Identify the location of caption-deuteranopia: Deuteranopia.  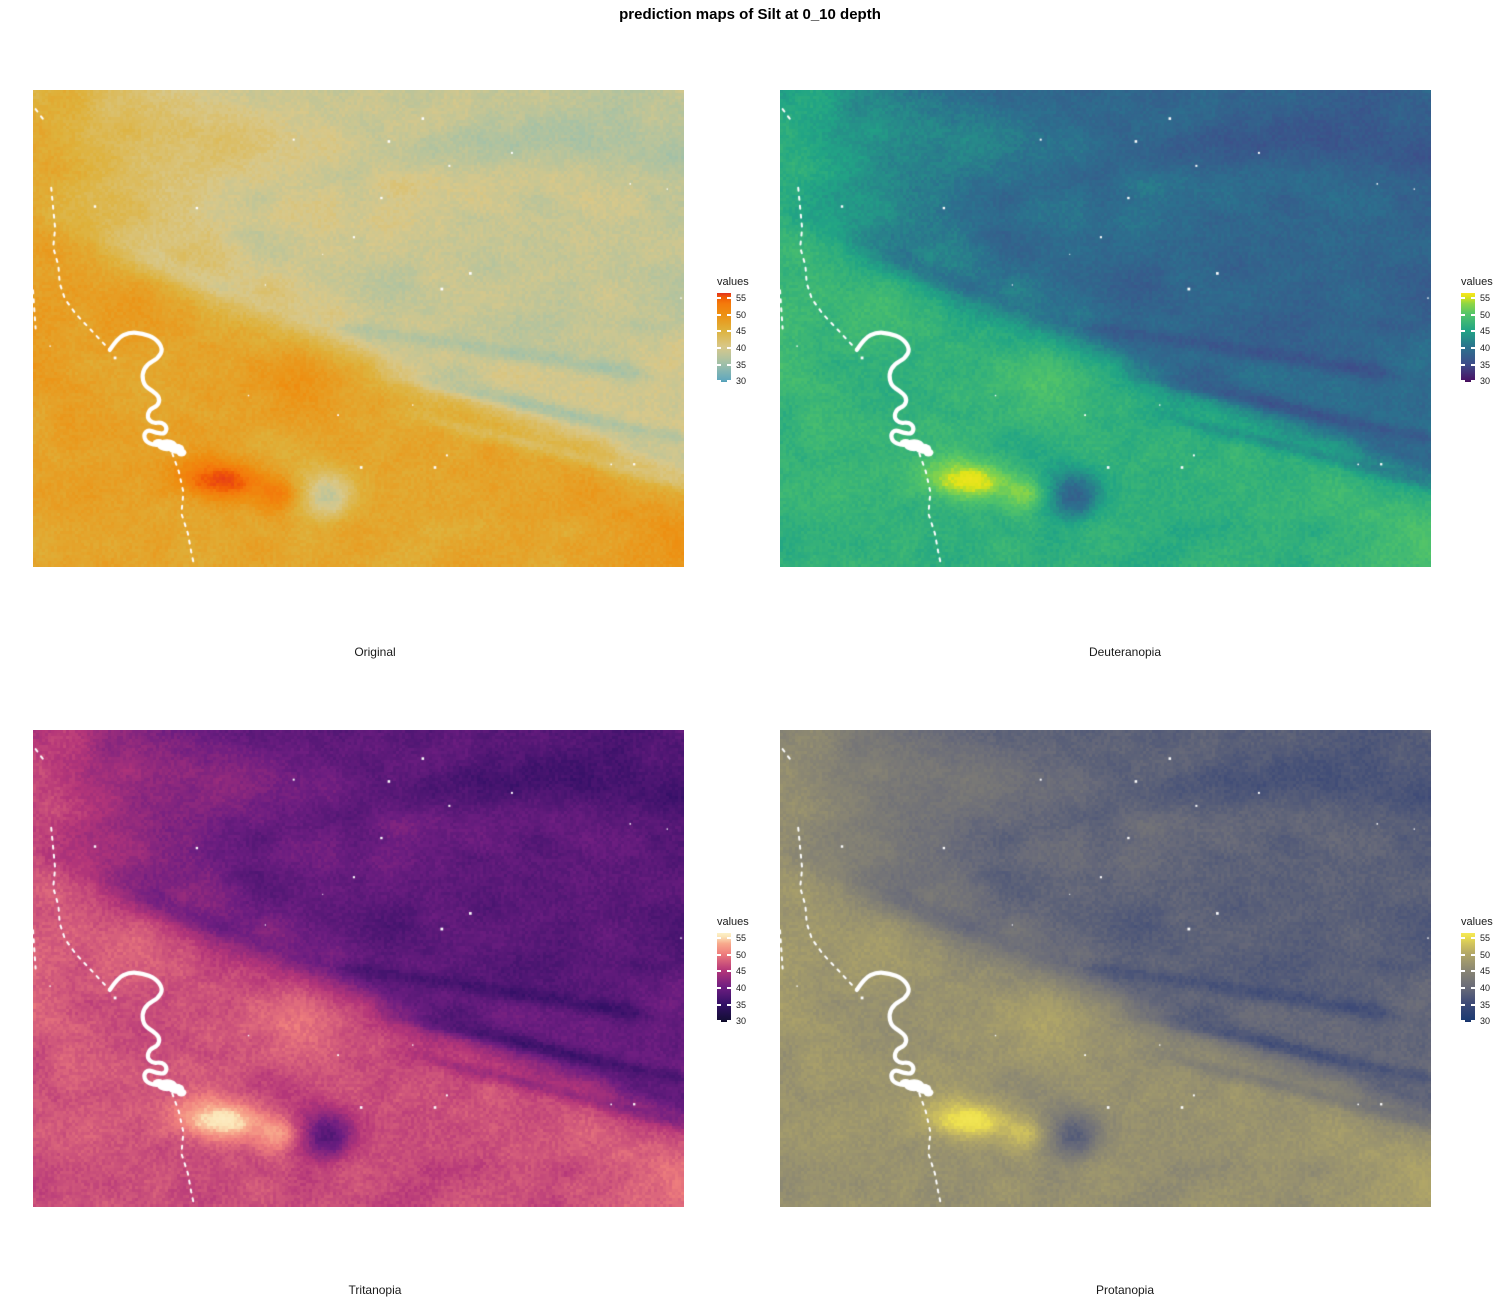
(1125, 652).